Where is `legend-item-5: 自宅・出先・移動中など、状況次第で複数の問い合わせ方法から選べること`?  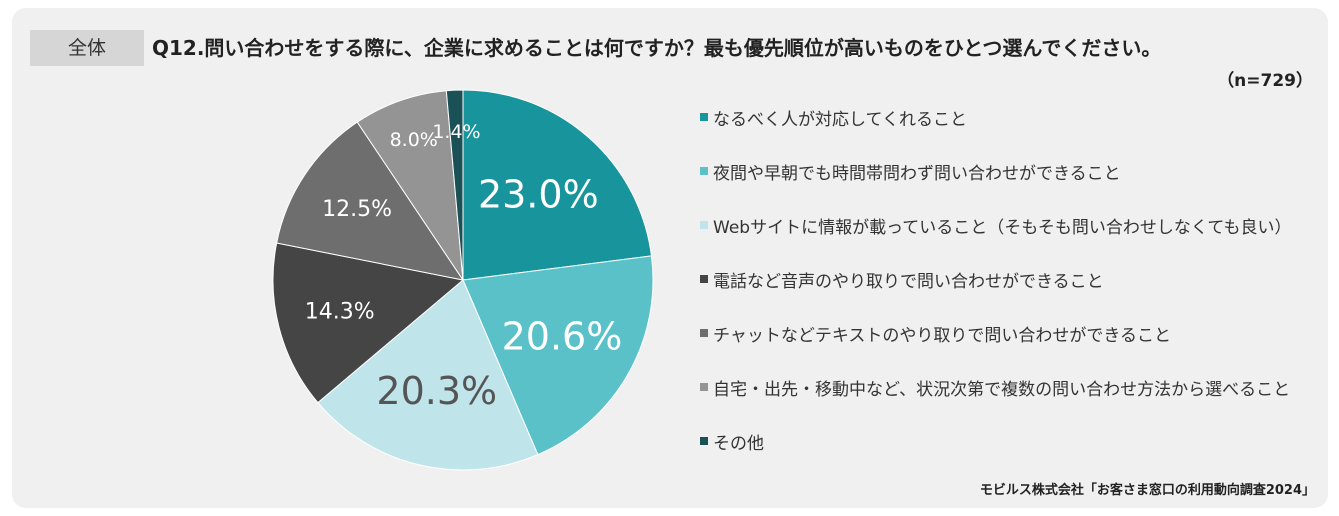
legend-item-5: 自宅・出先・移動中など、状況次第で複数の問い合わせ方法から選べること is located at coordinates (995, 387).